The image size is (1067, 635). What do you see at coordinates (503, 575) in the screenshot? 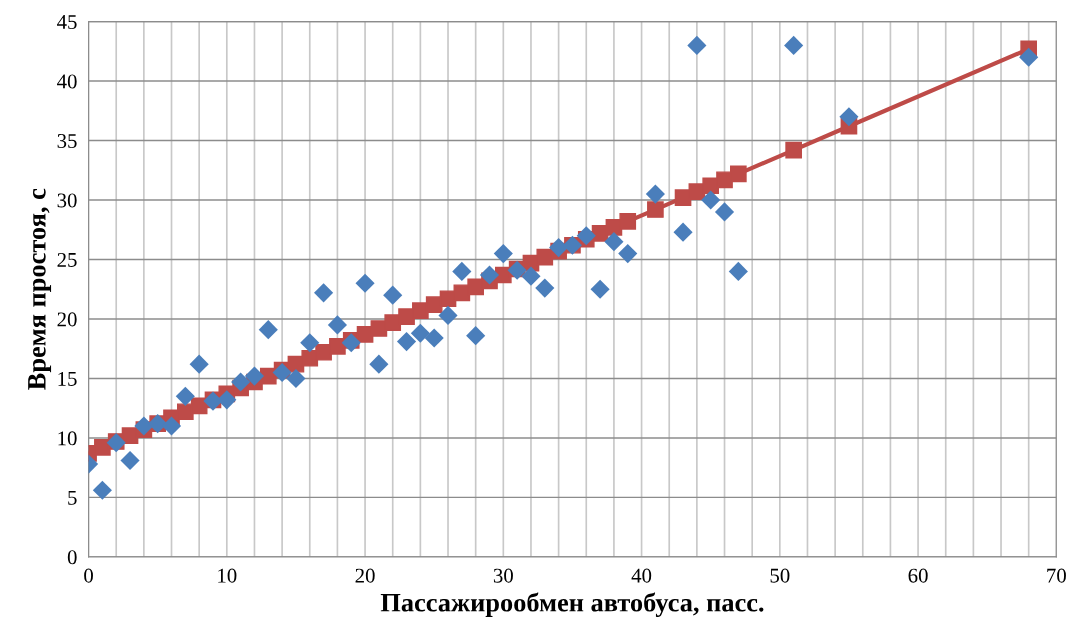
I see `x-tick-label: 30` at bounding box center [503, 575].